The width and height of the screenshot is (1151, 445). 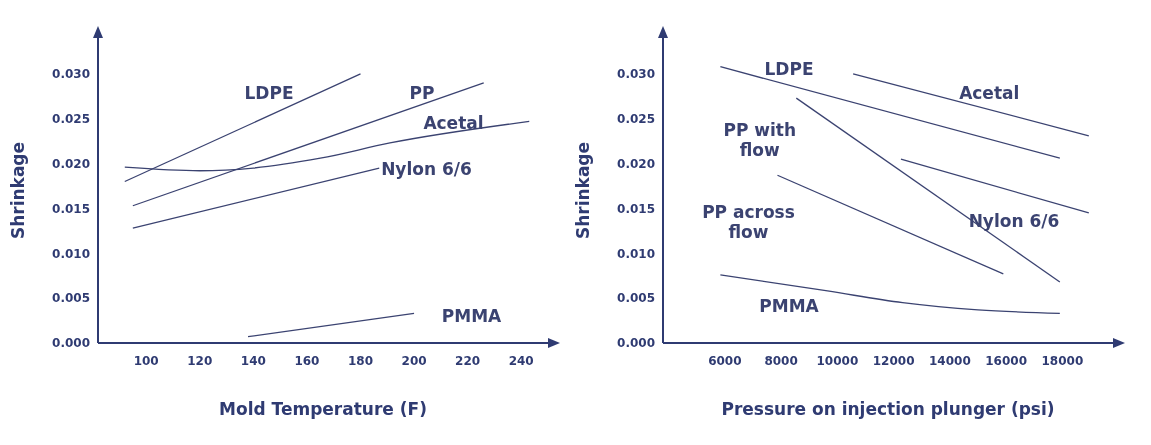 What do you see at coordinates (890, 294) in the screenshot?
I see `line-series` at bounding box center [890, 294].